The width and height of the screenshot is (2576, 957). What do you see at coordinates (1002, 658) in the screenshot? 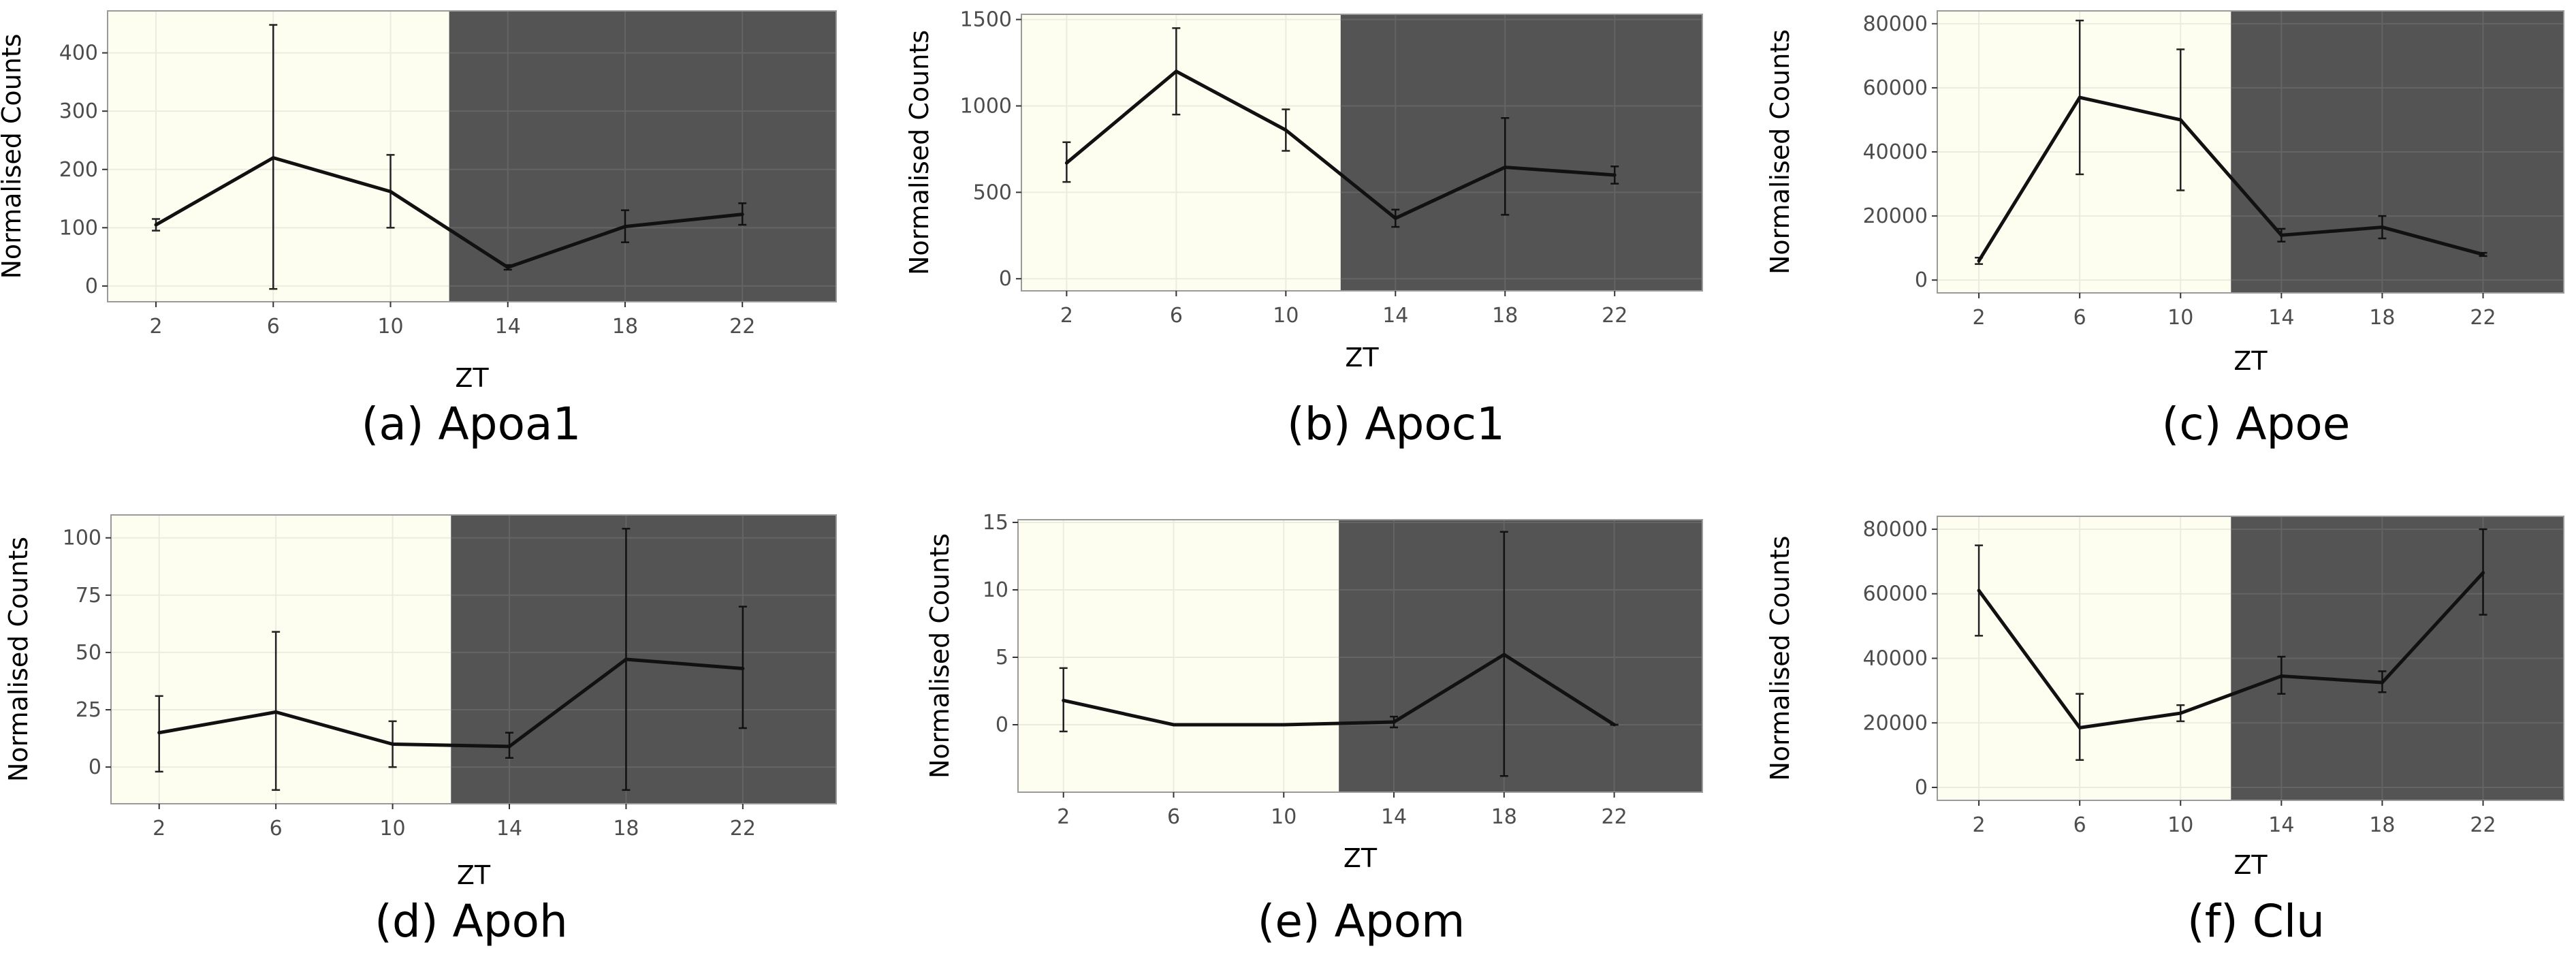
I see `y-tick-label: 5` at bounding box center [1002, 658].